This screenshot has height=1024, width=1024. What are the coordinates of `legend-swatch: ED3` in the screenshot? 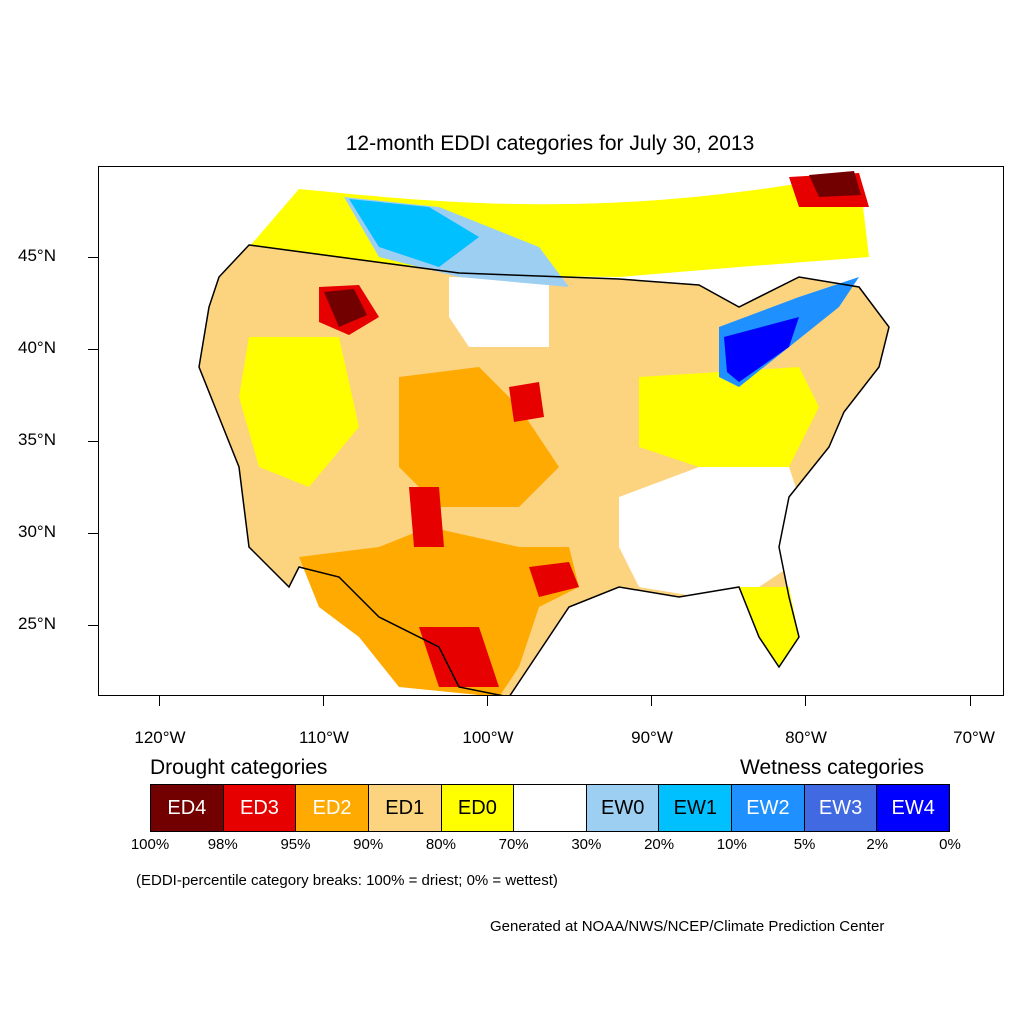 It's located at (260, 808).